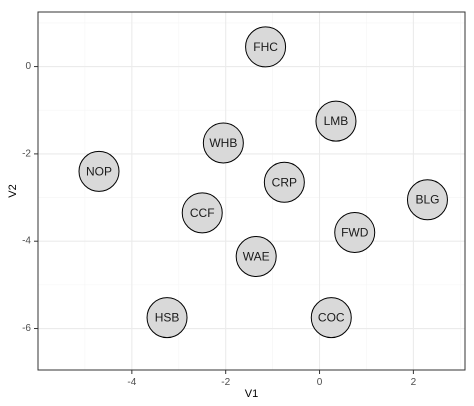 The image size is (474, 406). I want to click on data-point: LMB, so click(336, 121).